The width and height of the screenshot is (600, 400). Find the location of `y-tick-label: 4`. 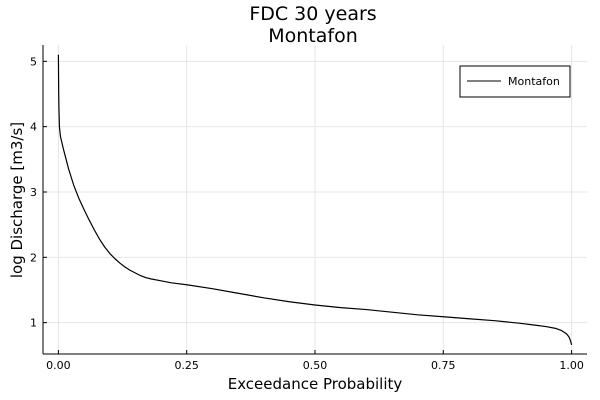

y-tick-label: 4 is located at coordinates (33, 127).